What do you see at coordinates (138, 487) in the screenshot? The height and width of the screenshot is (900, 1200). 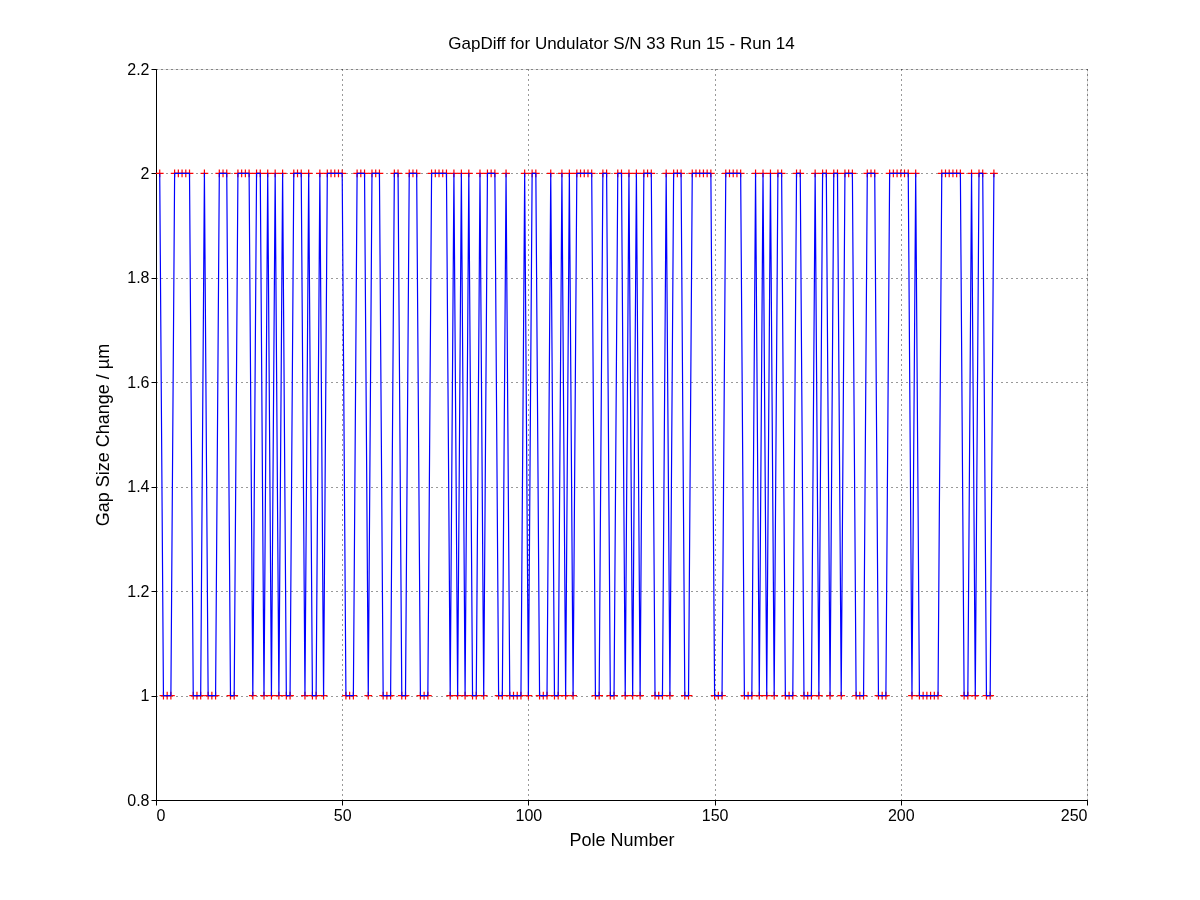 I see `y-tick-label: 1.4` at bounding box center [138, 487].